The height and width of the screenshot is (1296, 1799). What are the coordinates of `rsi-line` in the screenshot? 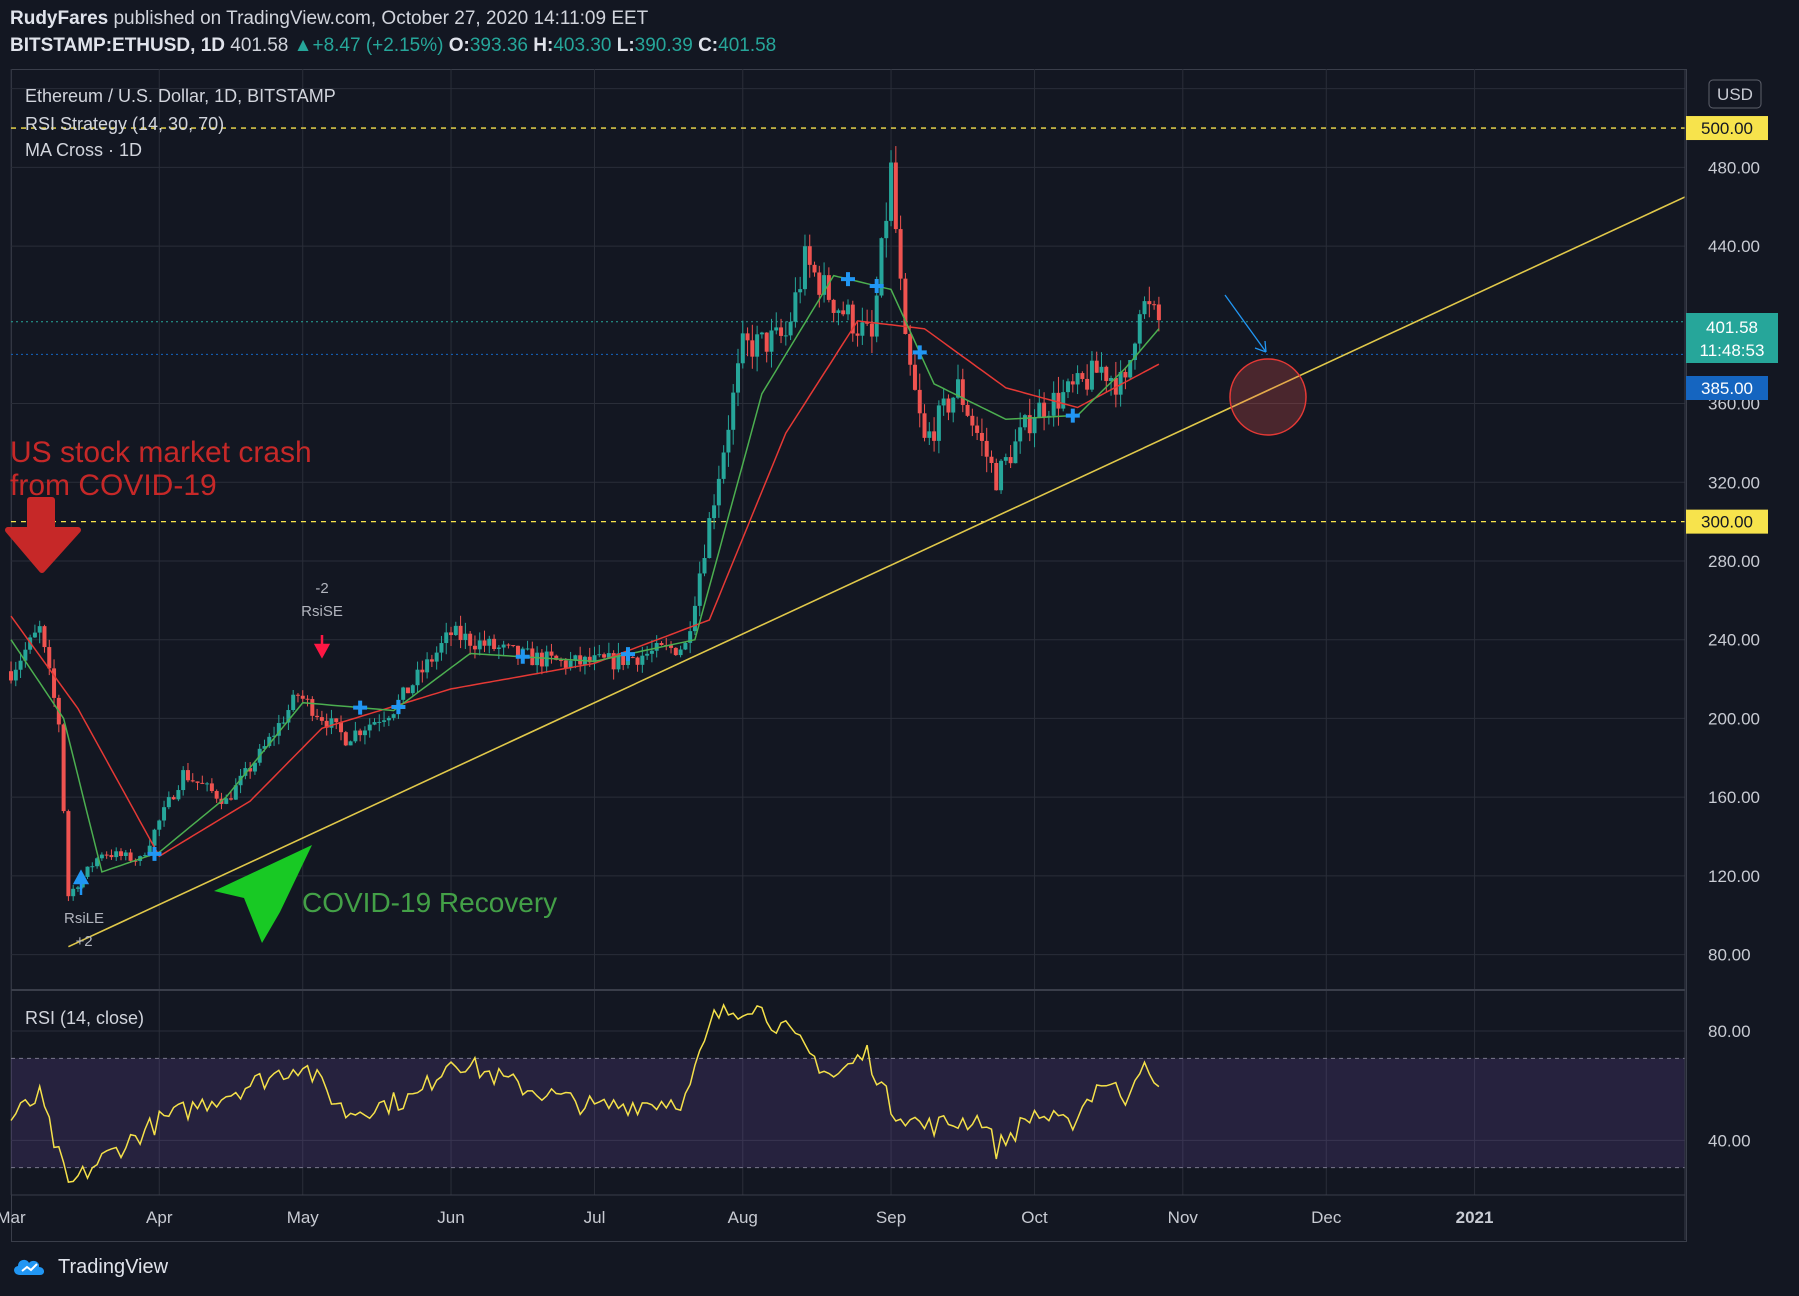 It's located at (585, 1093).